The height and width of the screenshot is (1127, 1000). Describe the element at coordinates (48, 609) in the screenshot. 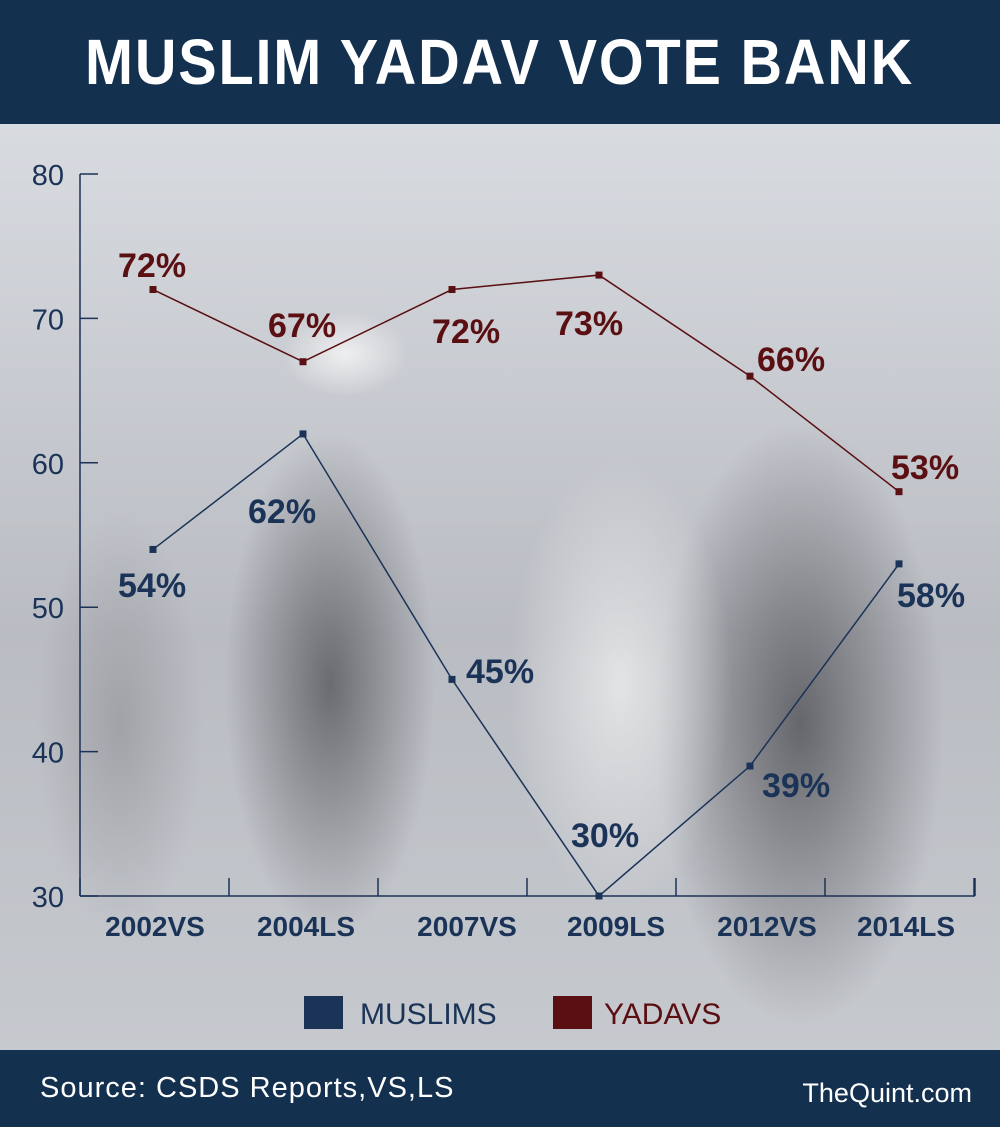

I see `y-tick-label: 50` at that location.